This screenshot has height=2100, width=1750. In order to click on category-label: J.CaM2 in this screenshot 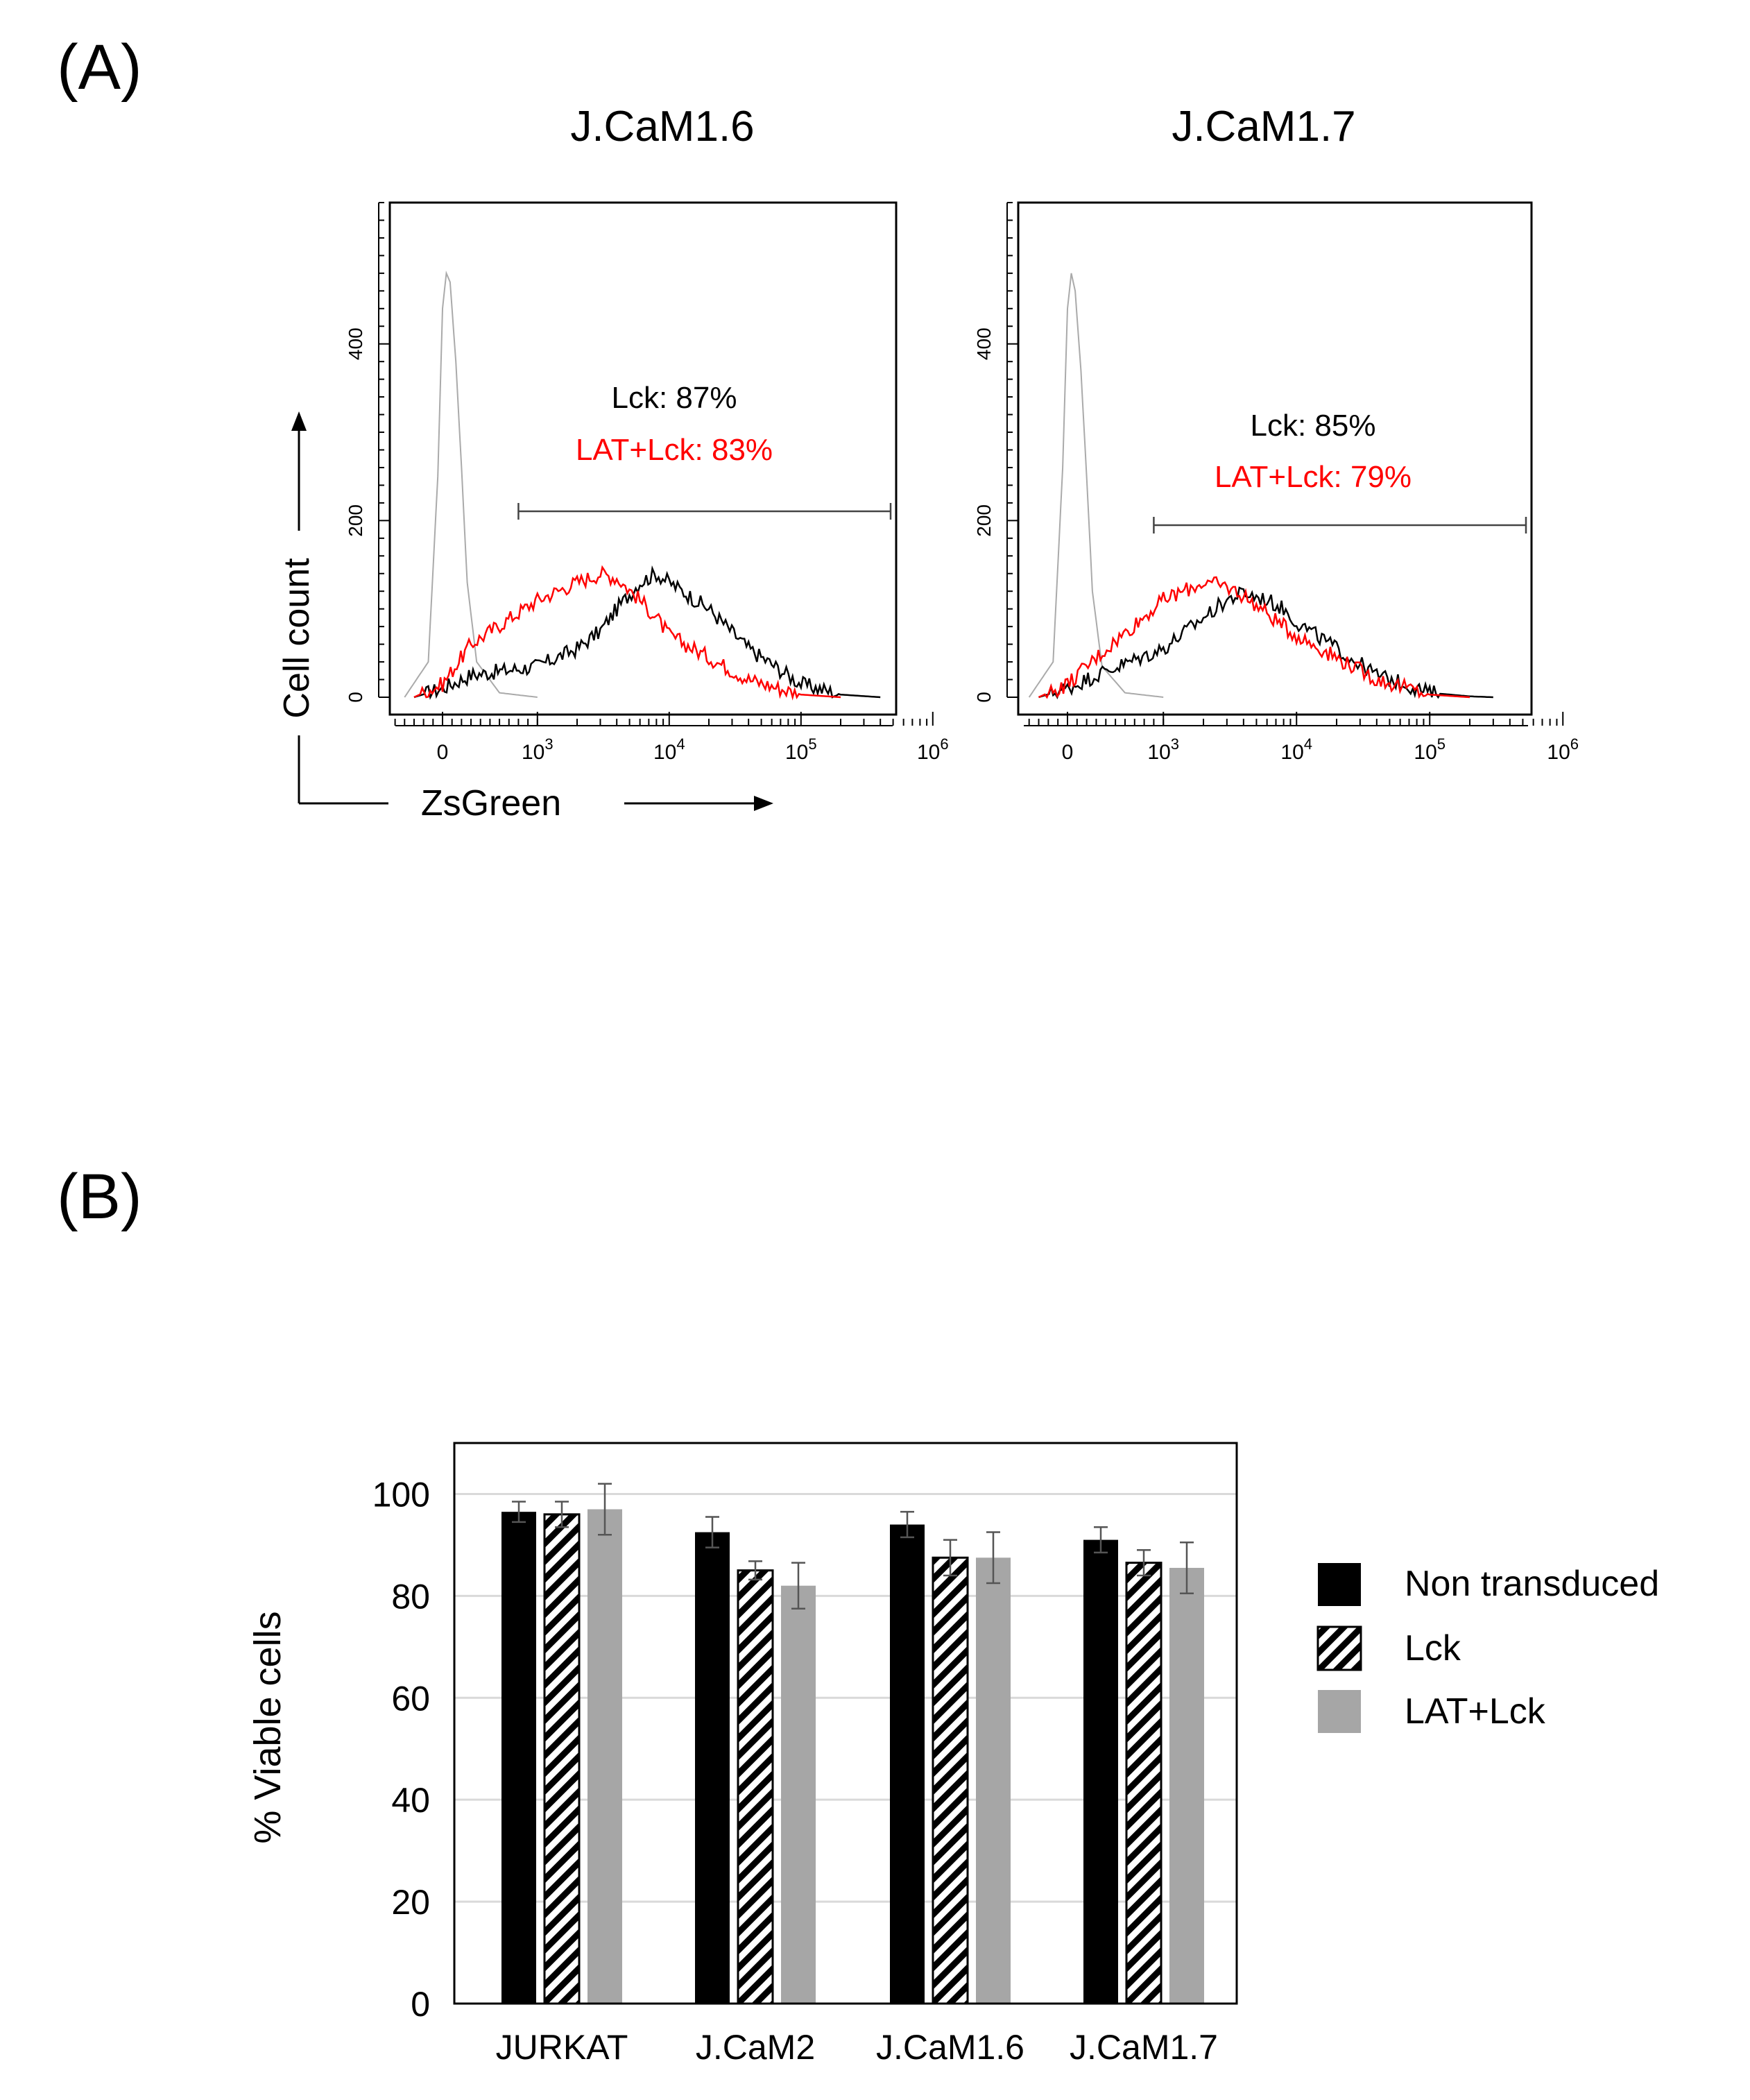, I will do `click(755, 2048)`.